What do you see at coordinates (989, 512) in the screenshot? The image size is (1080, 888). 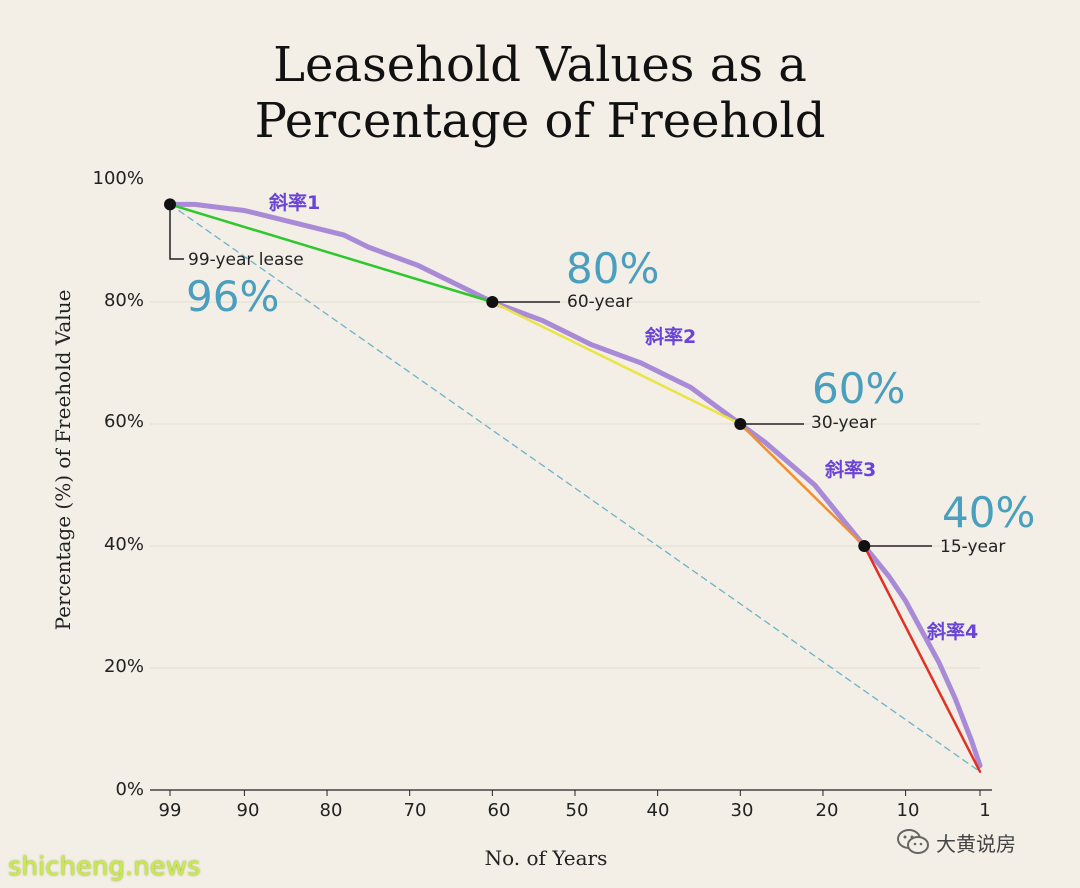 I see `big-label-40: 40%` at bounding box center [989, 512].